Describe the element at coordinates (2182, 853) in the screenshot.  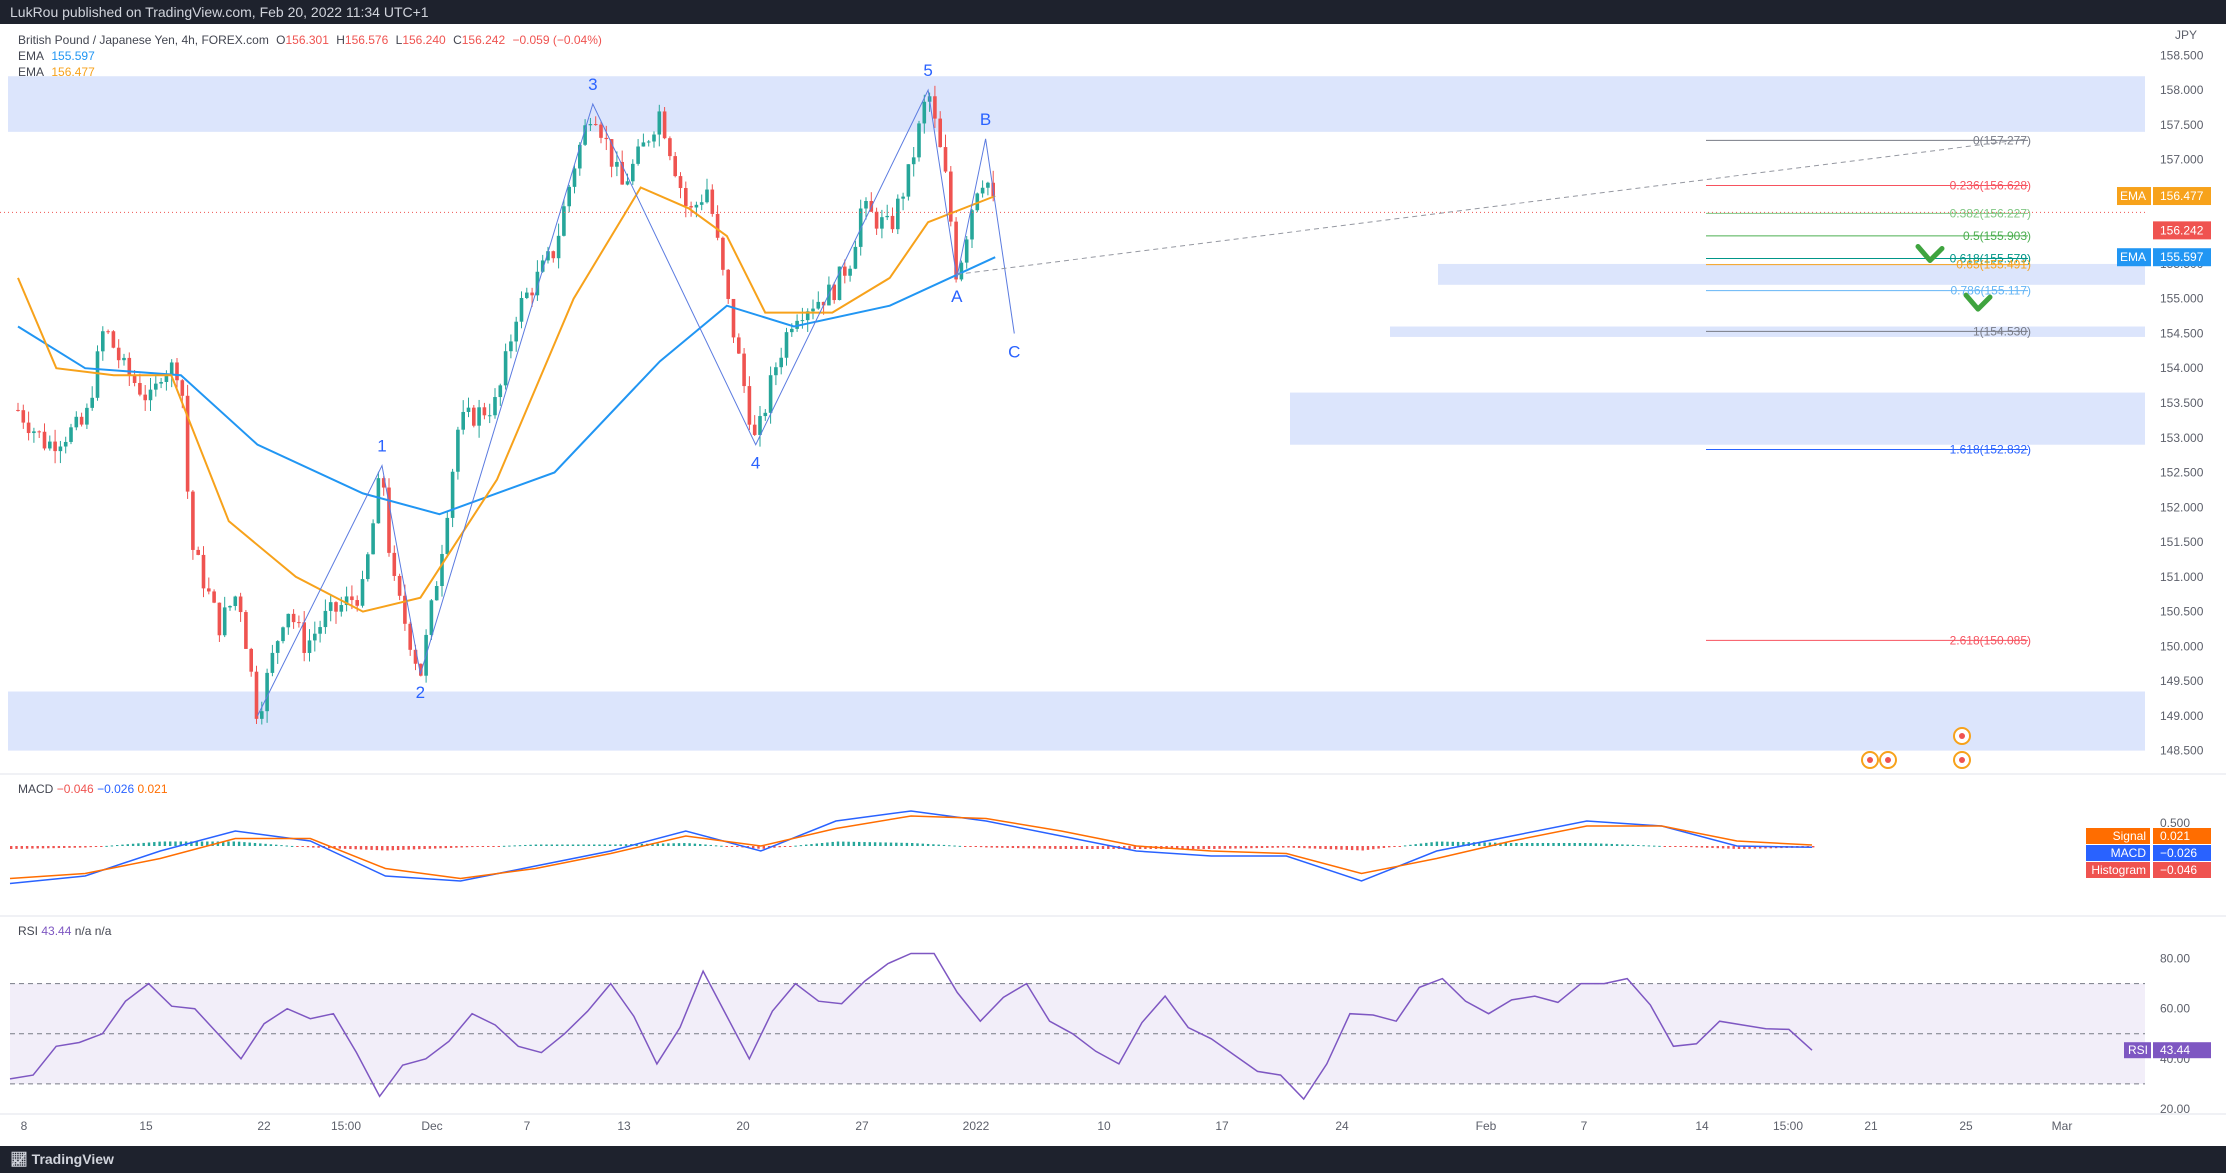
I see `macd-tag-value-bg` at that location.